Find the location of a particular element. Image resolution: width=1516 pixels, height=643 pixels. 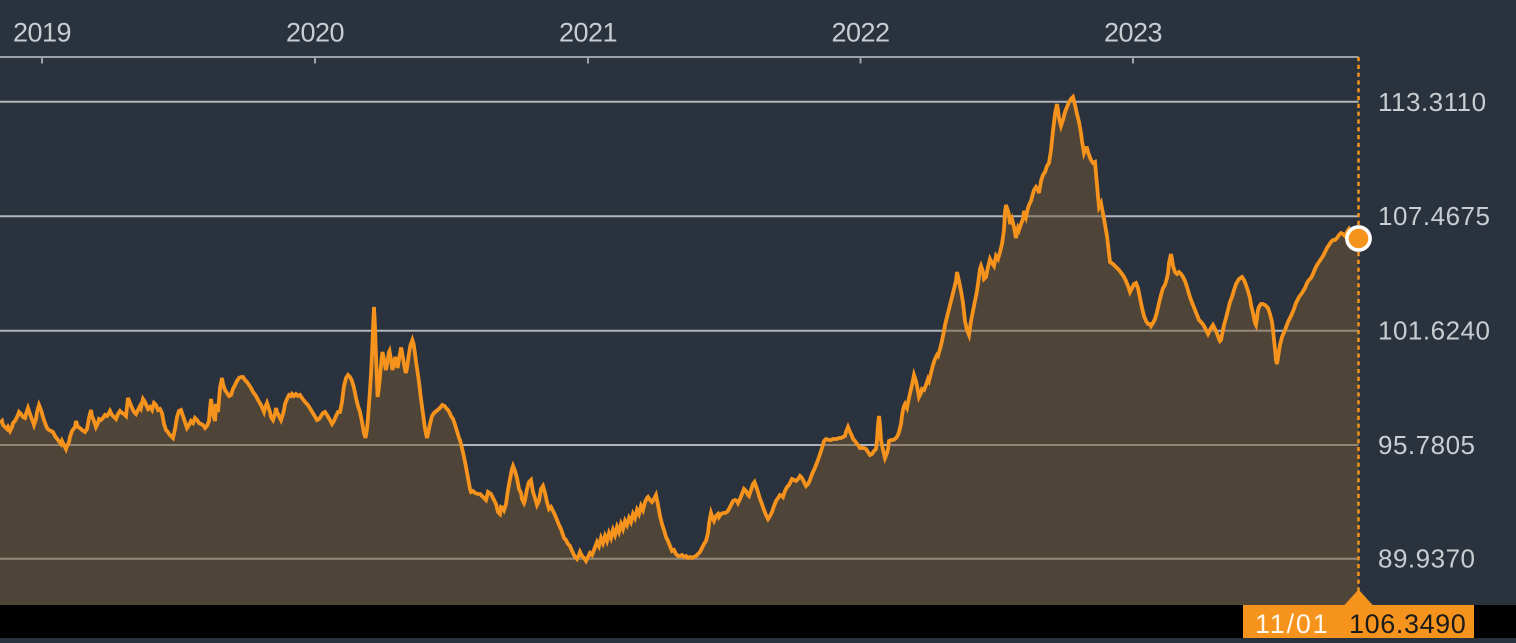

svg-text: 89.9370 is located at coordinates (1426, 559).